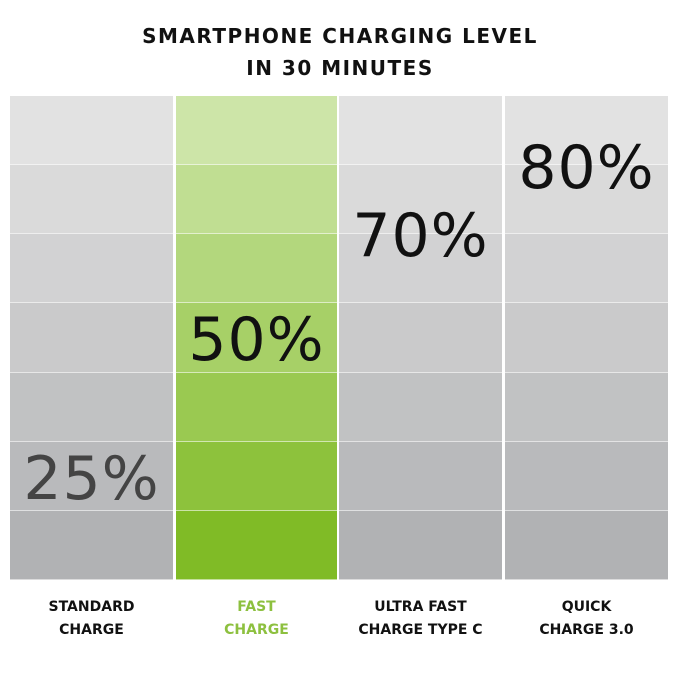 The width and height of the screenshot is (680, 680). Describe the element at coordinates (256, 618) in the screenshot. I see `category-label: FAST CHARGE` at that location.